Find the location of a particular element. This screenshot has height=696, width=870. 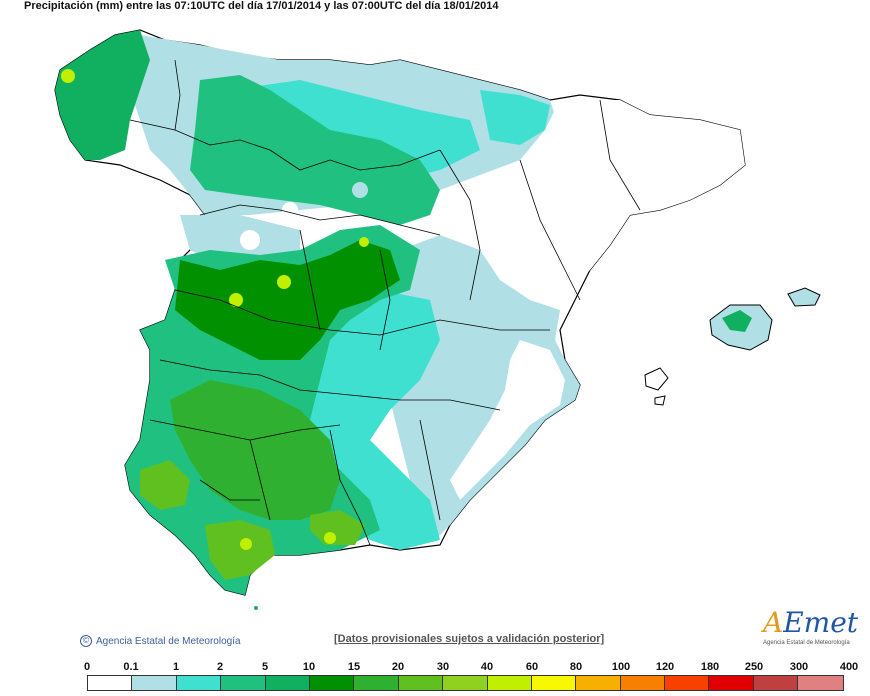

legend-label: 180 is located at coordinates (710, 667).